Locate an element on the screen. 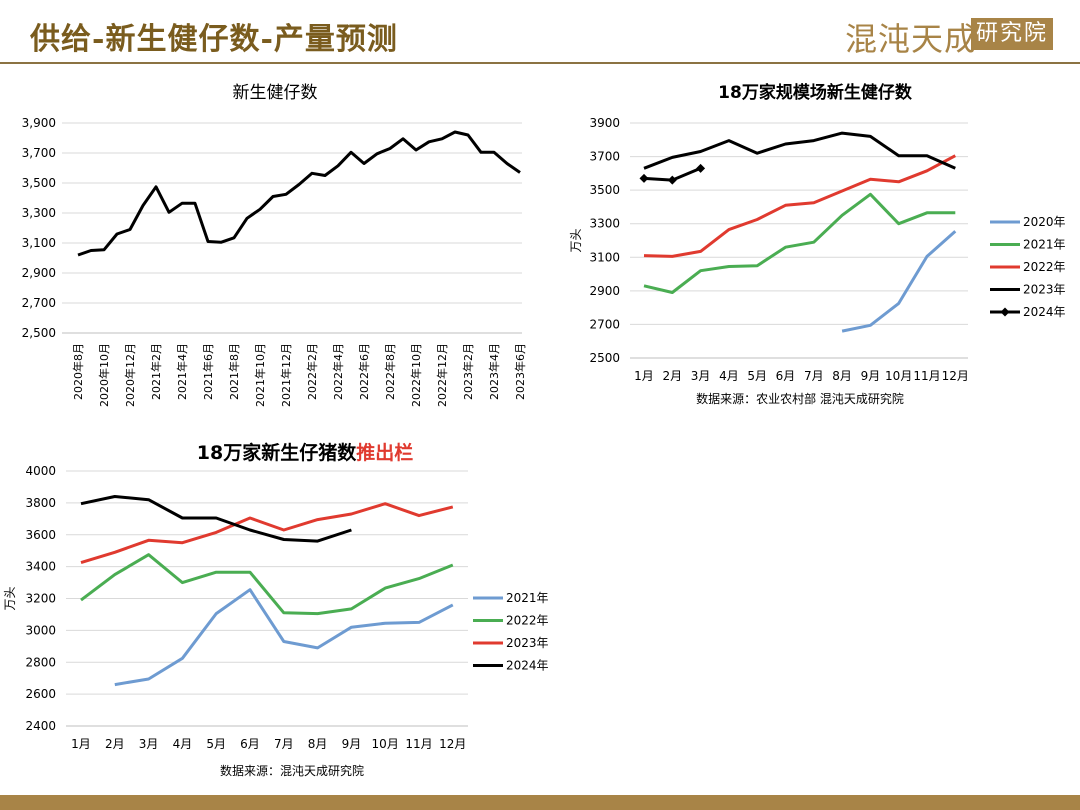 This screenshot has width=1080, height=810. source-note: 数据来源：混沌天成研究院 is located at coordinates (292, 770).